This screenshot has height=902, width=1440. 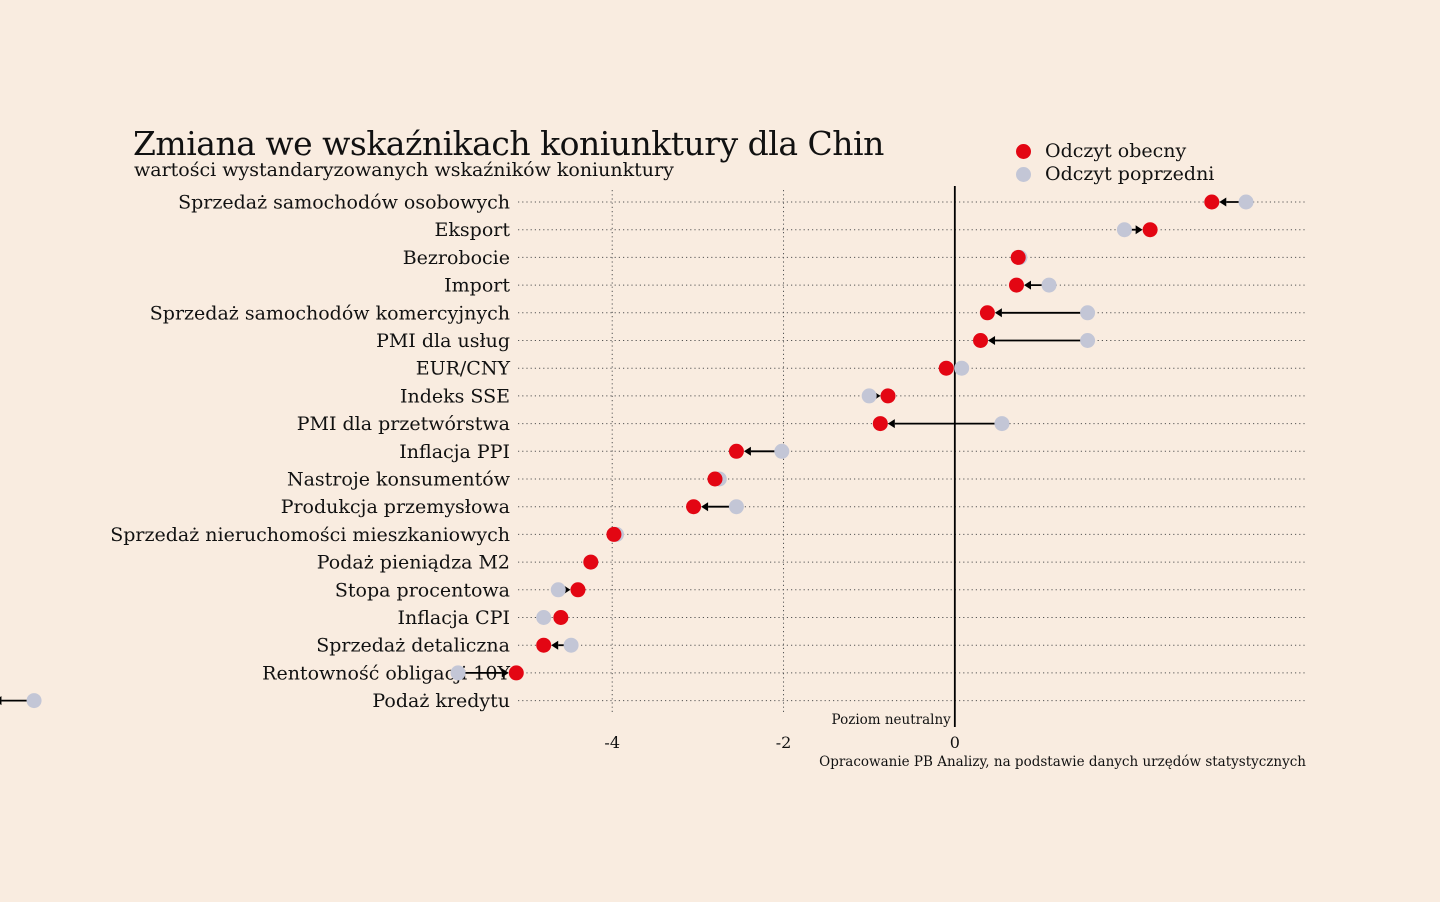 I want to click on category-label-sprzedaz-nieruchomosci-mieszkaniowych: Sprzedaż nieruchomości mieszkaniowych, so click(x=310, y=535).